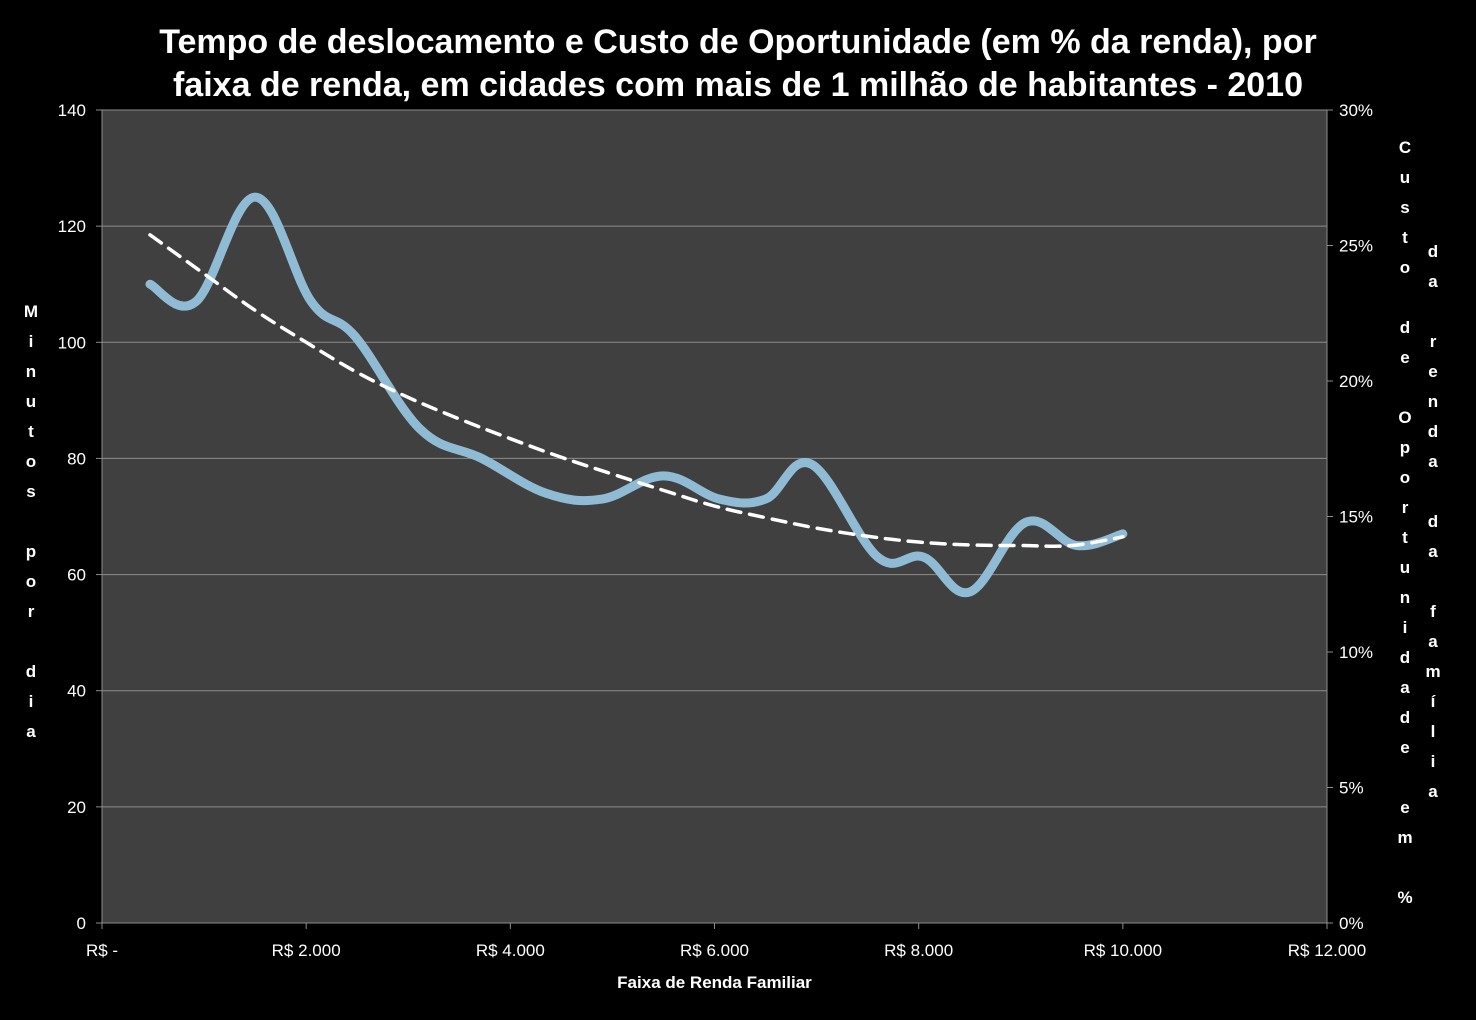 This screenshot has height=1020, width=1476. Describe the element at coordinates (1356, 246) in the screenshot. I see `y2-tick-label: 25%` at that location.